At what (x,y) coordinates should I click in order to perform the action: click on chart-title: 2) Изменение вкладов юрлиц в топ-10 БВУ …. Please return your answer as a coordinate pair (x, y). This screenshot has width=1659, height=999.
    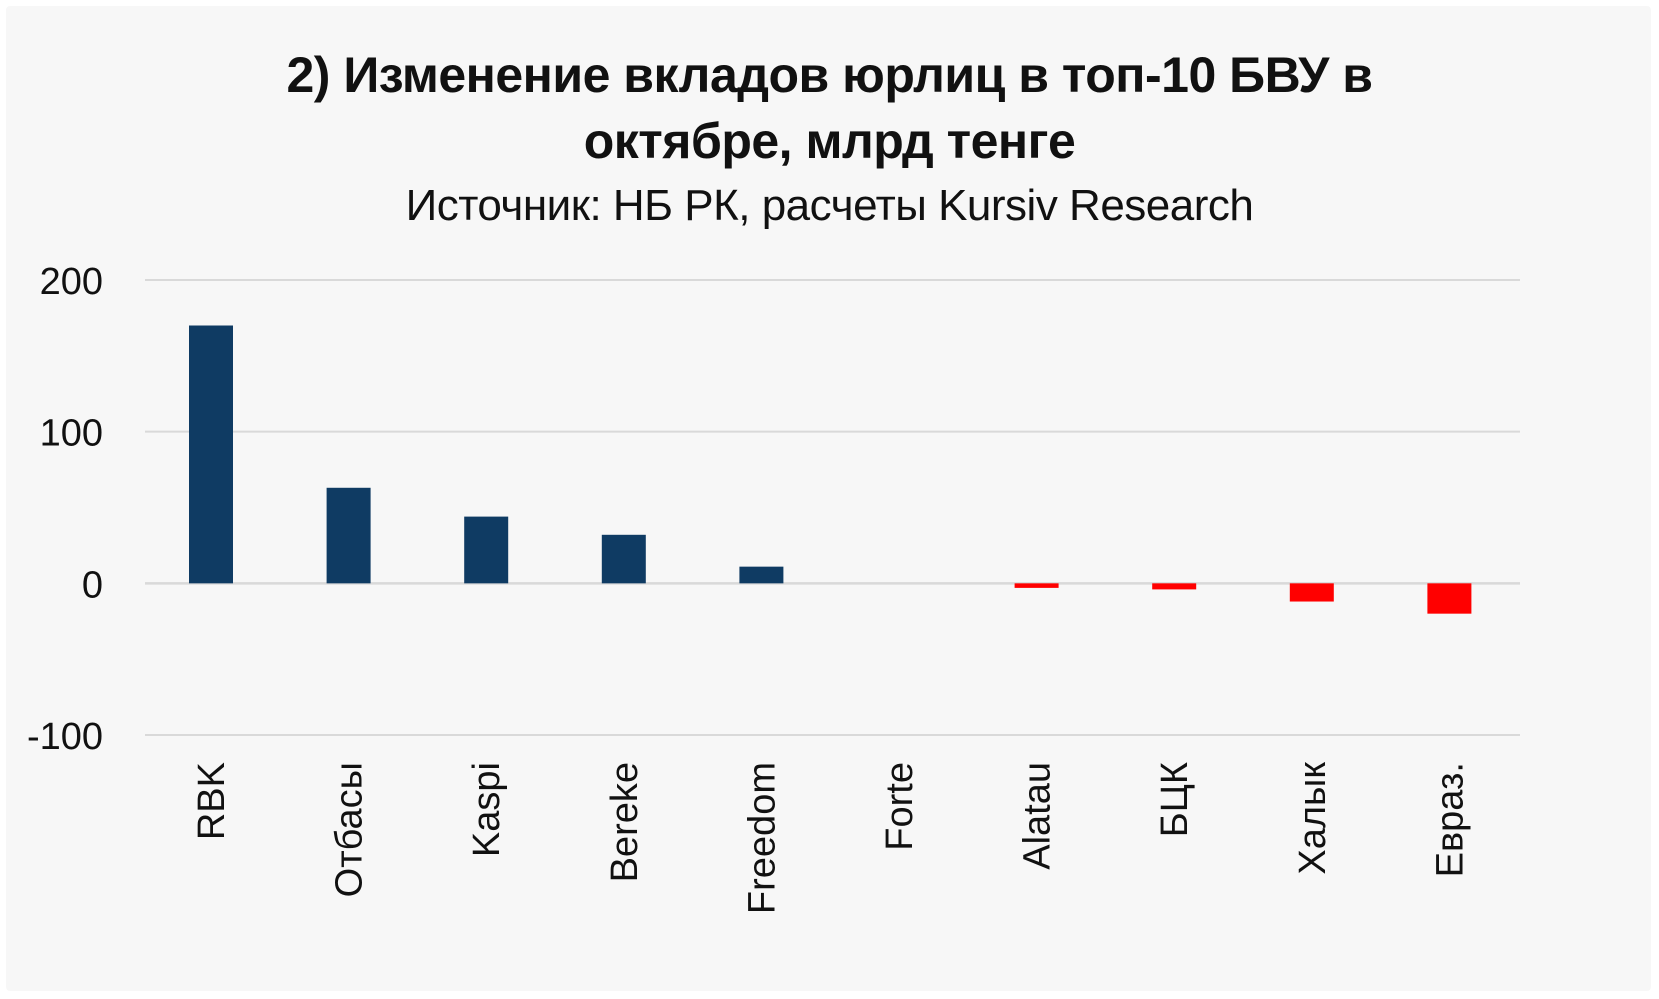
    Looking at the image, I should click on (829, 108).